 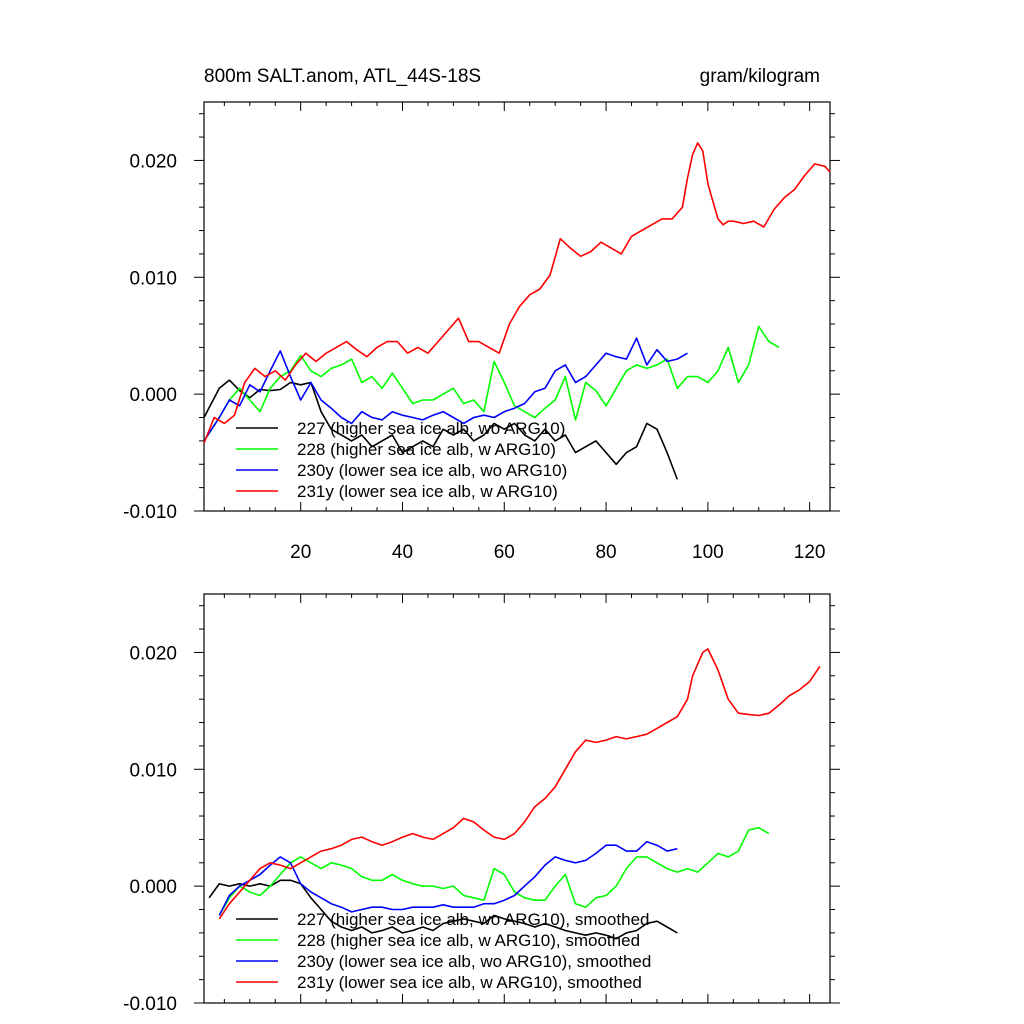 What do you see at coordinates (810, 552) in the screenshot?
I see `x-tick-label: 120` at bounding box center [810, 552].